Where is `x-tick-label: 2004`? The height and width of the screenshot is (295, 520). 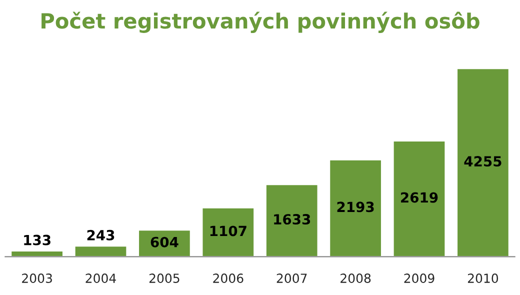 x-tick-label: 2004 is located at coordinates (101, 278).